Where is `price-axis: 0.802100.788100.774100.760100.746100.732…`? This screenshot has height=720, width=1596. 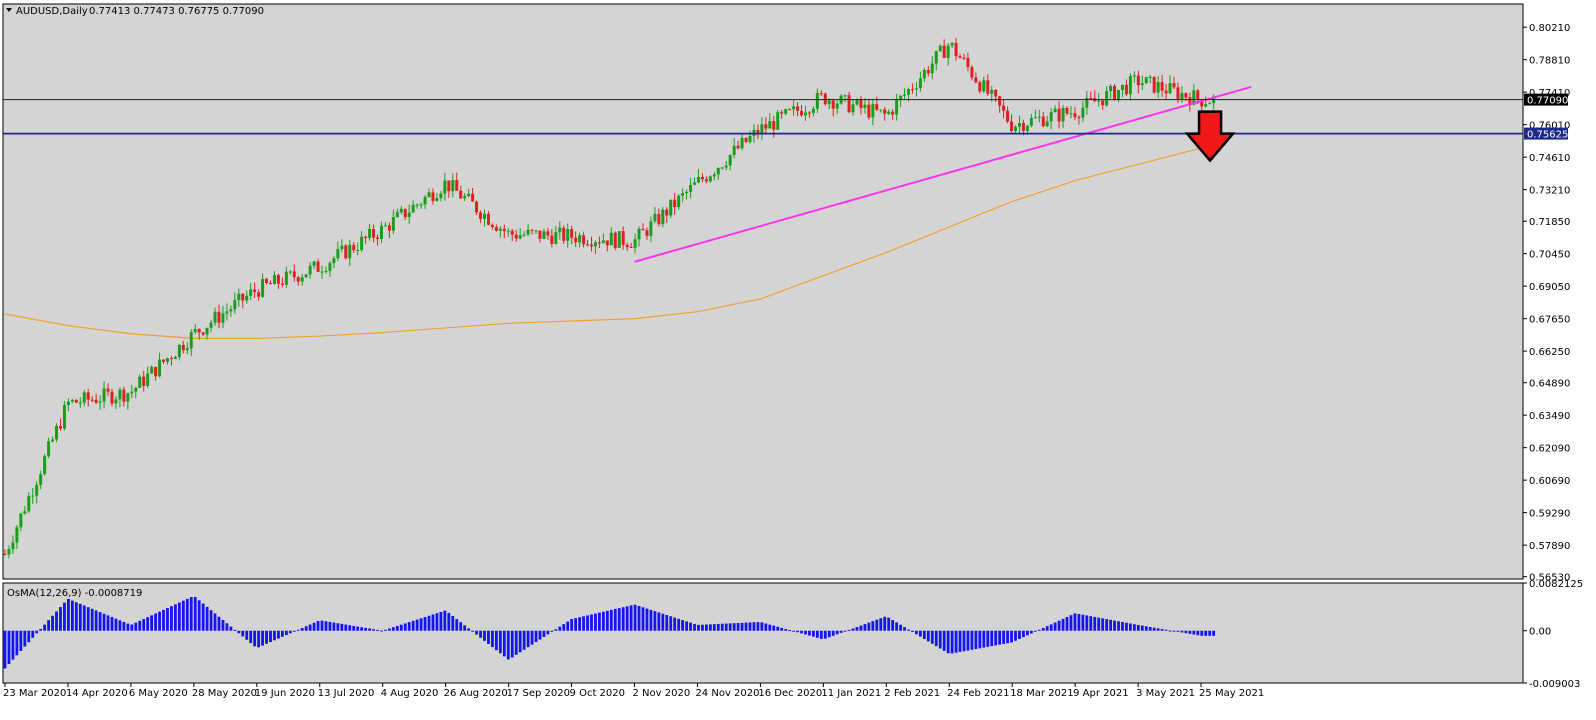
price-axis: 0.802100.788100.774100.760100.746100.732… is located at coordinates (1546, 303).